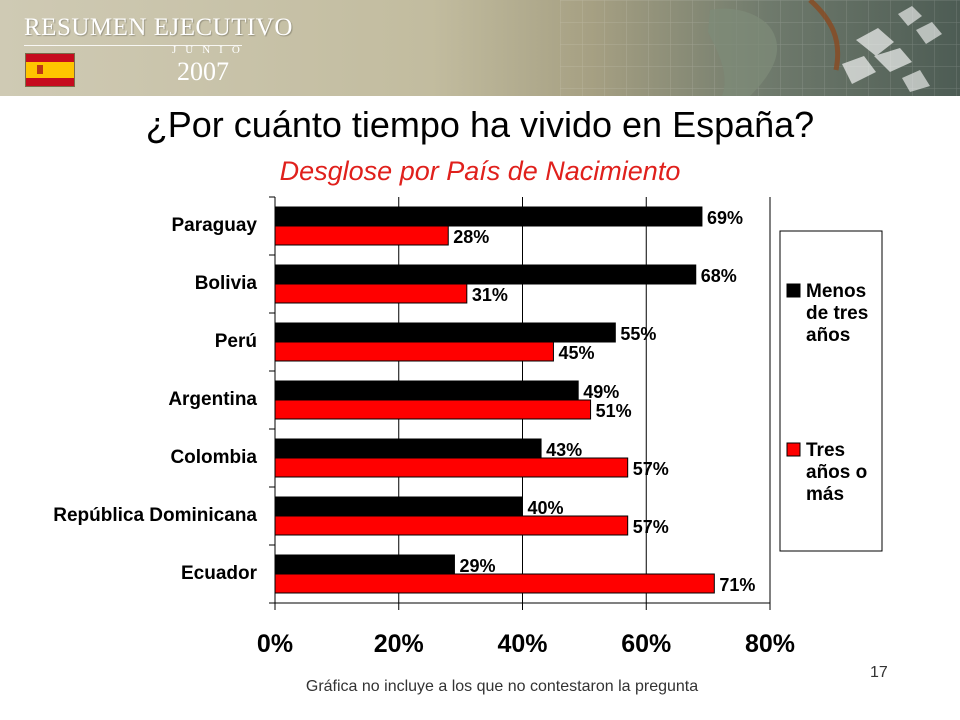  What do you see at coordinates (522, 644) in the screenshot?
I see `x-tick-label: 40%` at bounding box center [522, 644].